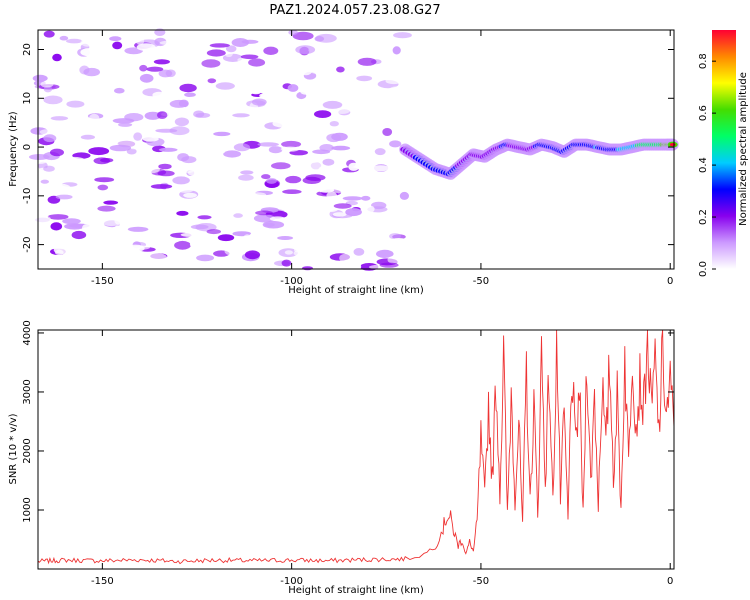 The width and height of the screenshot is (750, 600). I want to click on x-tick-label: -50, so click(481, 581).